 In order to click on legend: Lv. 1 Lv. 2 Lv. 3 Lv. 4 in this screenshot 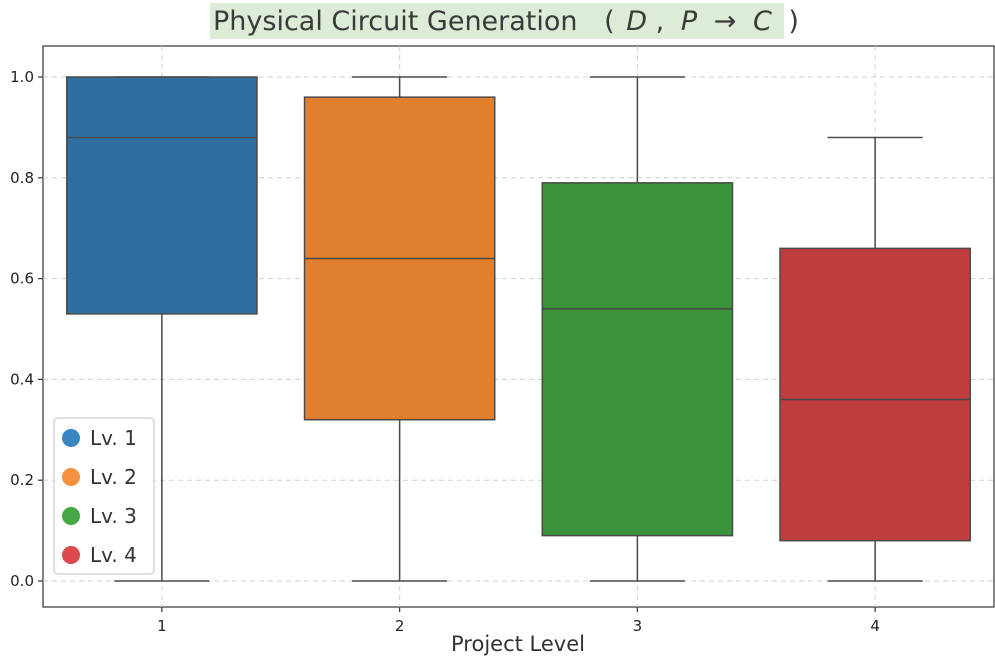, I will do `click(104, 496)`.